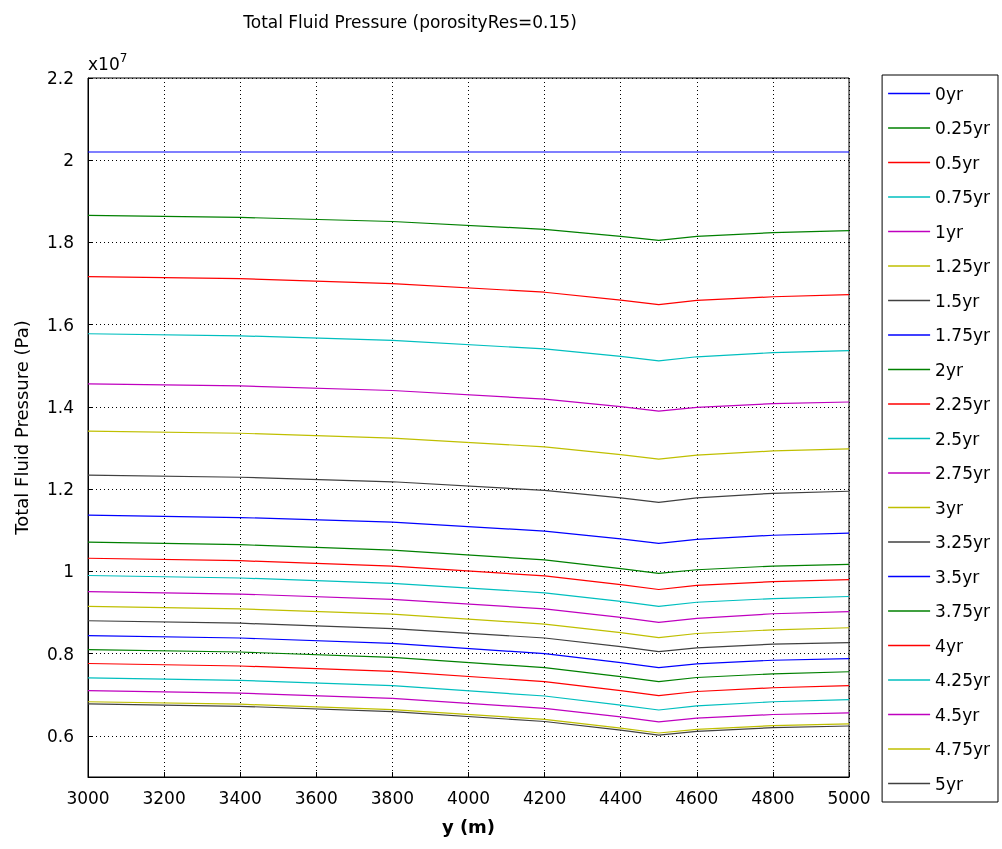  I want to click on x-tick-label: 3800, so click(392, 797).